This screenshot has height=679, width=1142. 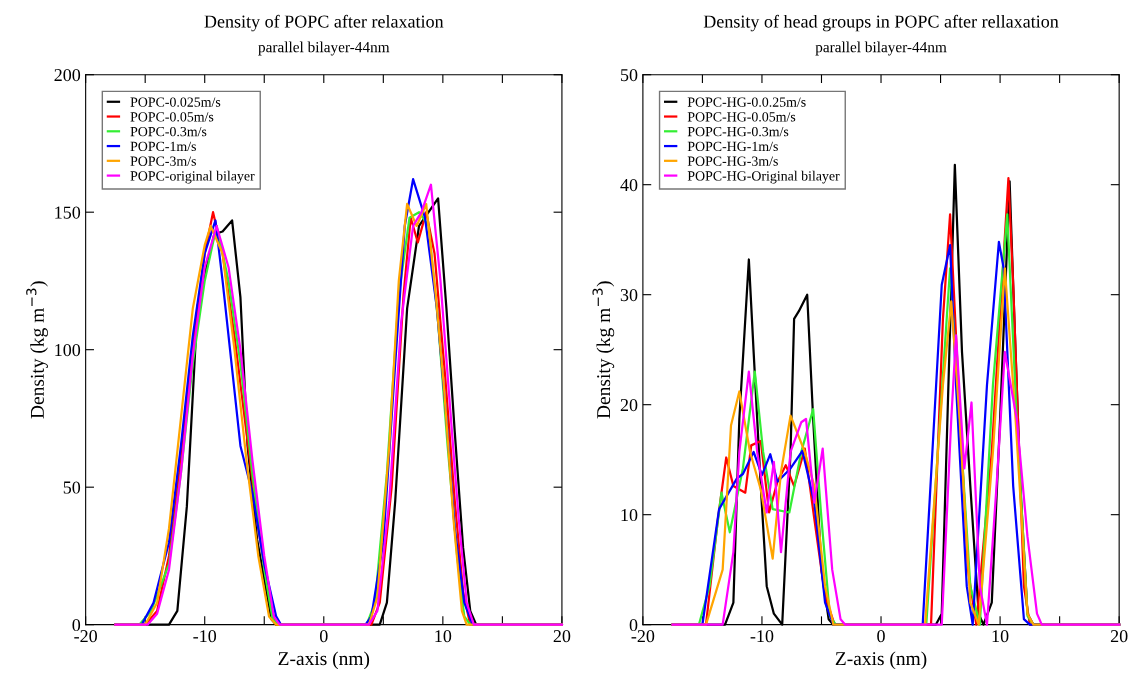 I want to click on y-tick-label: 150, so click(x=68, y=212).